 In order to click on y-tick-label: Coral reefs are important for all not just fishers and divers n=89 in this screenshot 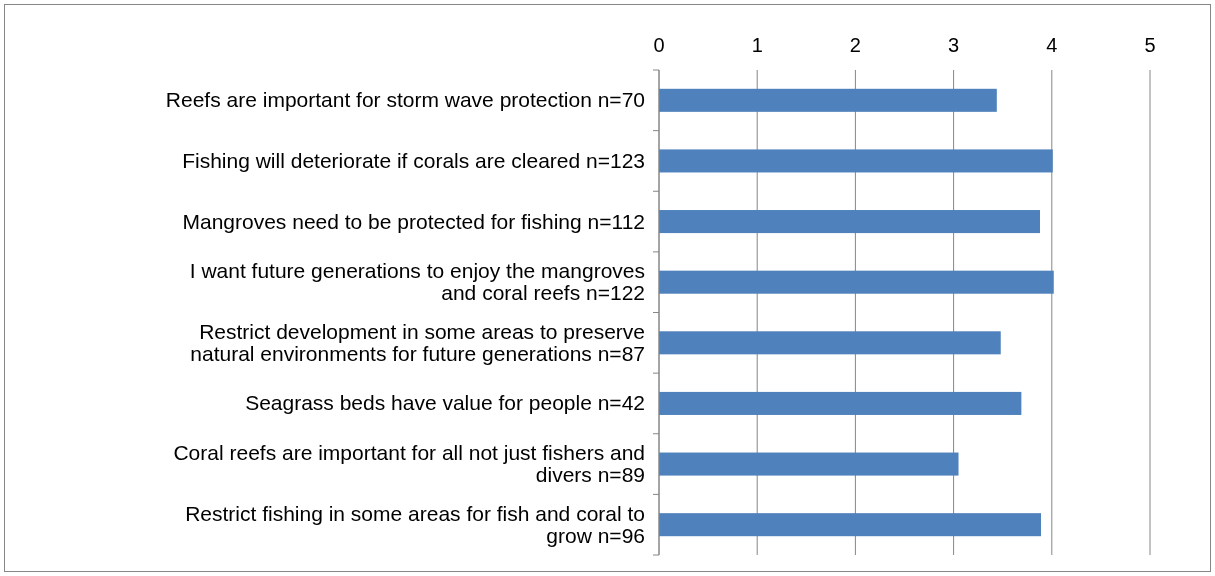, I will do `click(409, 464)`.